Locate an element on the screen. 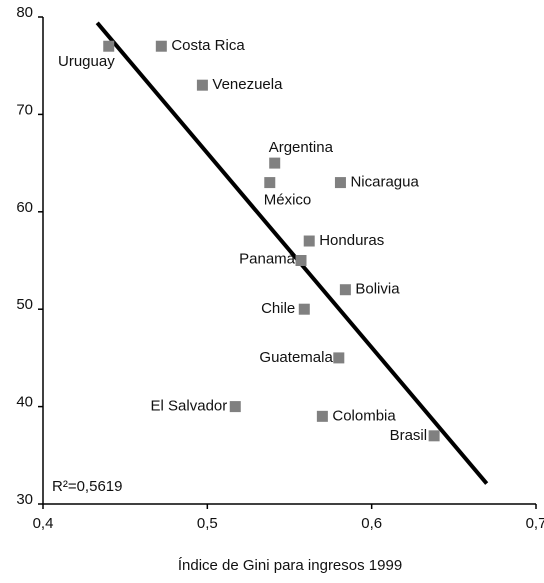 The height and width of the screenshot is (583, 544). point-label: Panamá is located at coordinates (267, 258).